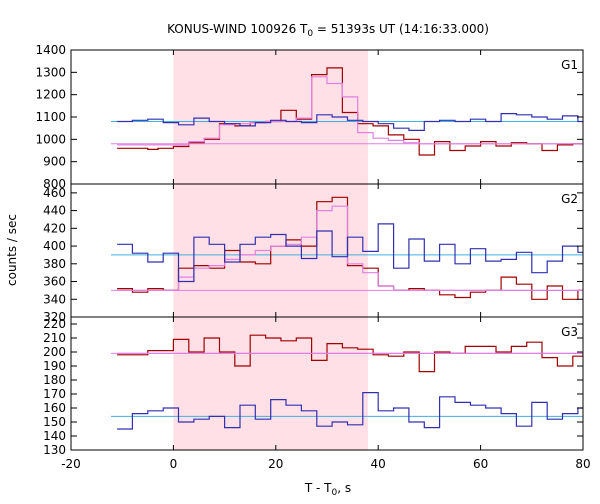 This screenshot has height=504, width=600. I want to click on panel-g3-ytick-label: 160, so click(54, 408).